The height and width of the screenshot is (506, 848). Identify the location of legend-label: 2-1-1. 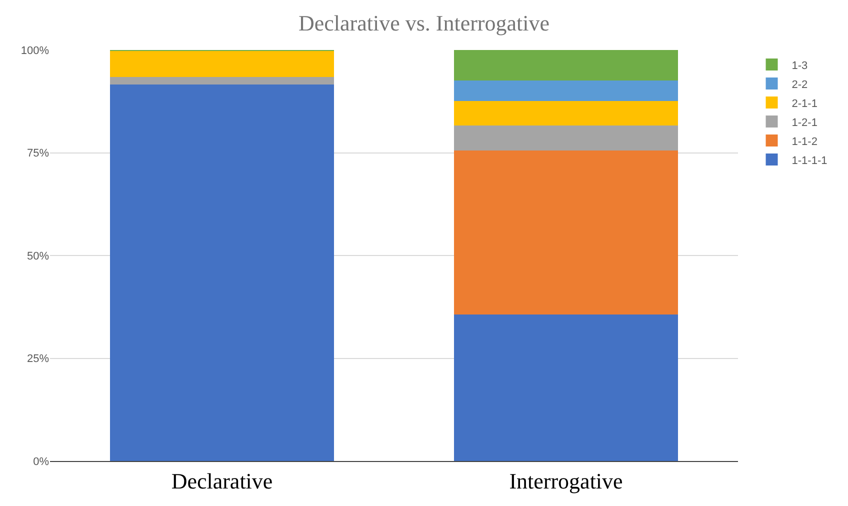
(805, 104).